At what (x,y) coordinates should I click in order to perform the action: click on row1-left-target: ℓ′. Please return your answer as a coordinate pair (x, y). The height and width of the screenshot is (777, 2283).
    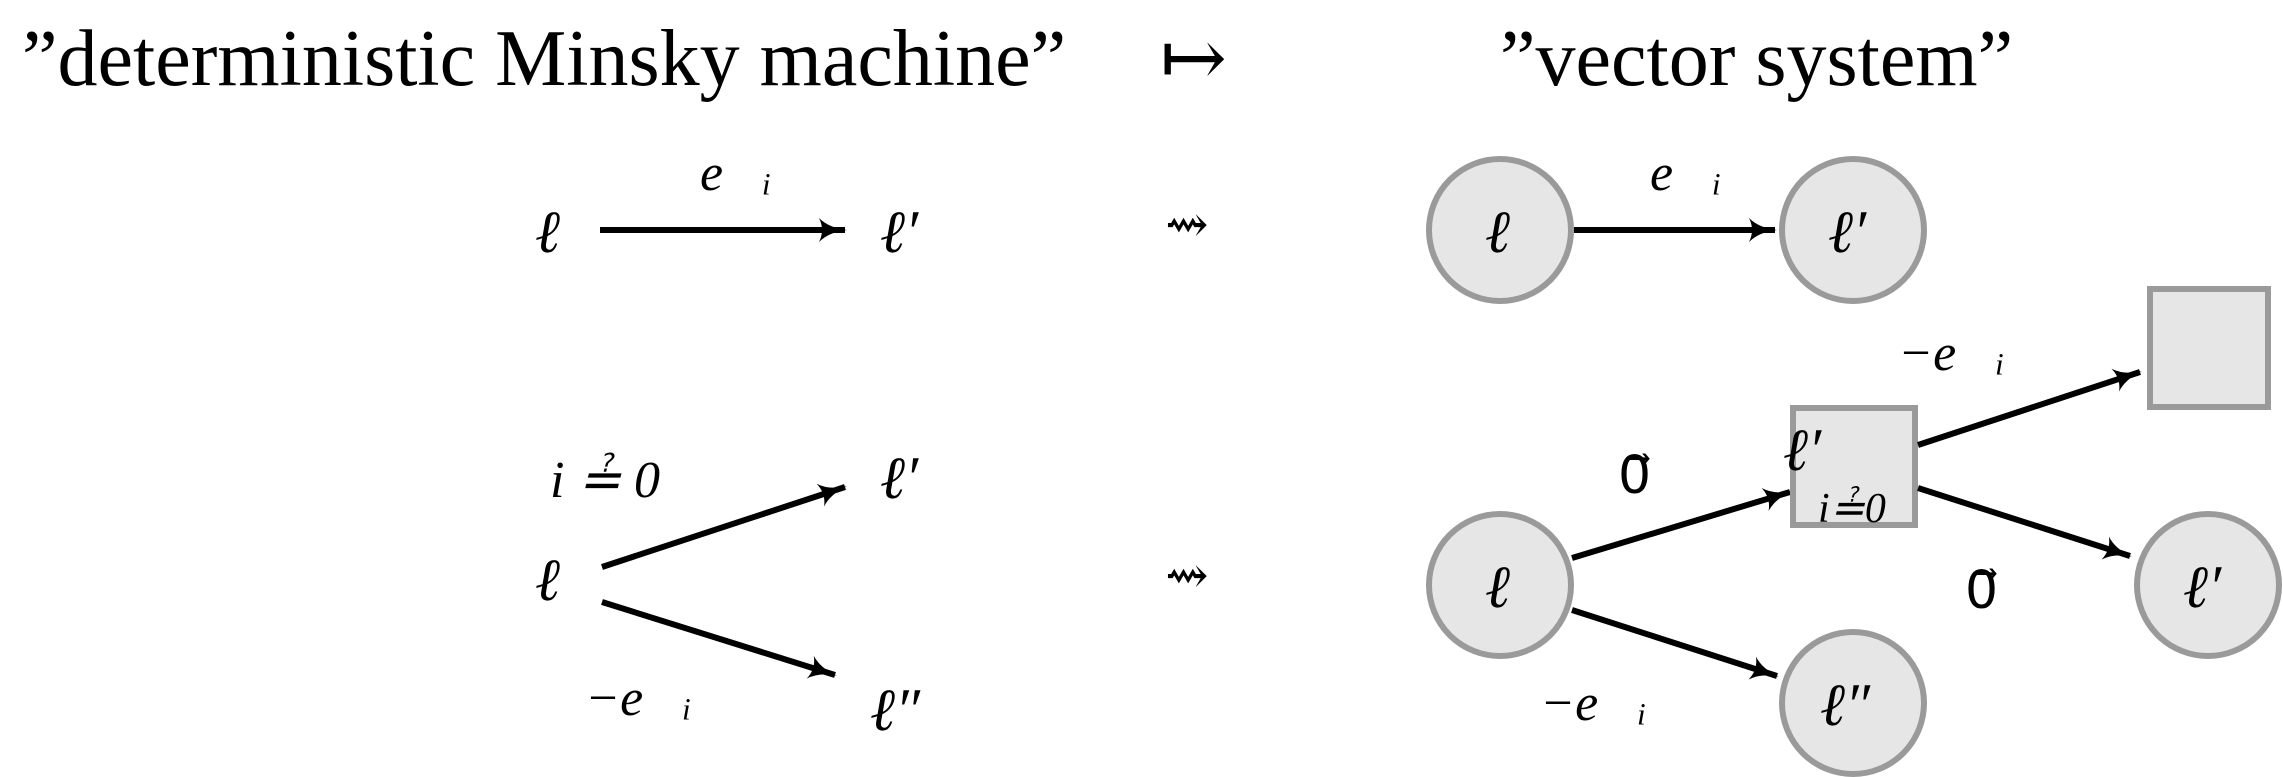
    Looking at the image, I should click on (899, 232).